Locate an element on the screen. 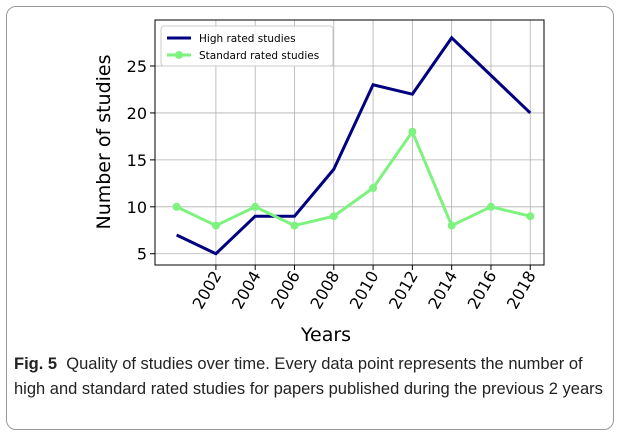  legend-box is located at coordinates (247, 46).